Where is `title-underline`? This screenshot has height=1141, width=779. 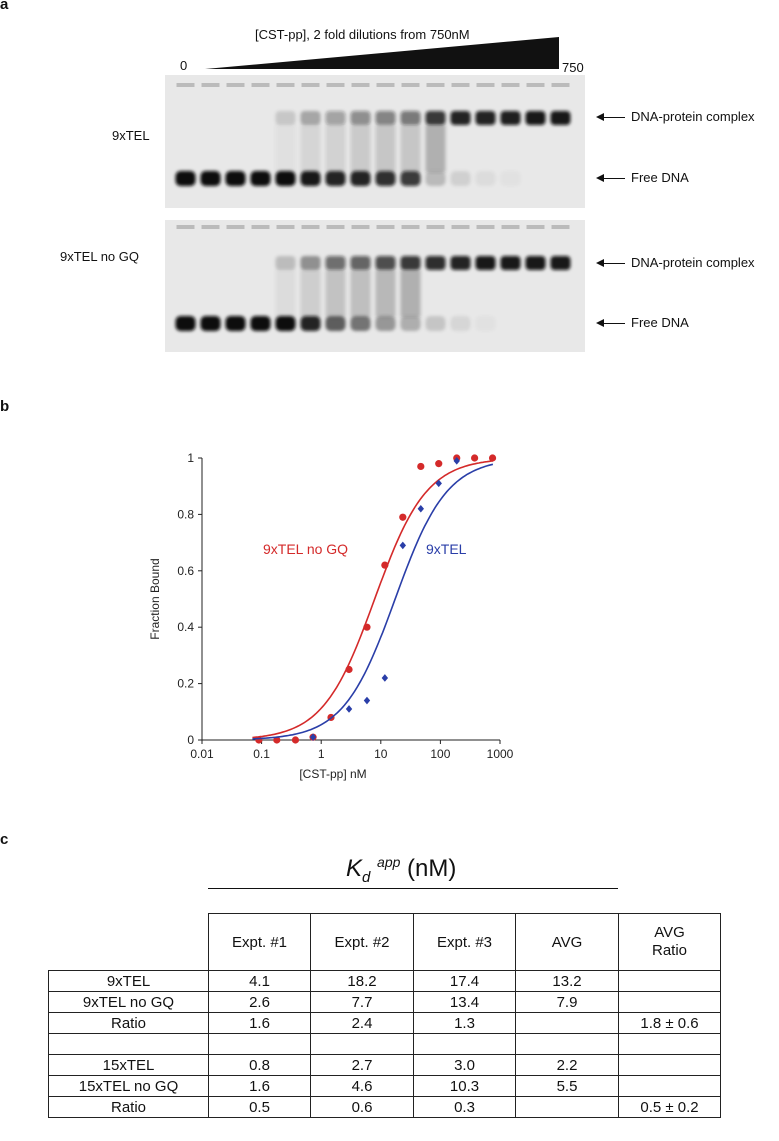 title-underline is located at coordinates (413, 888).